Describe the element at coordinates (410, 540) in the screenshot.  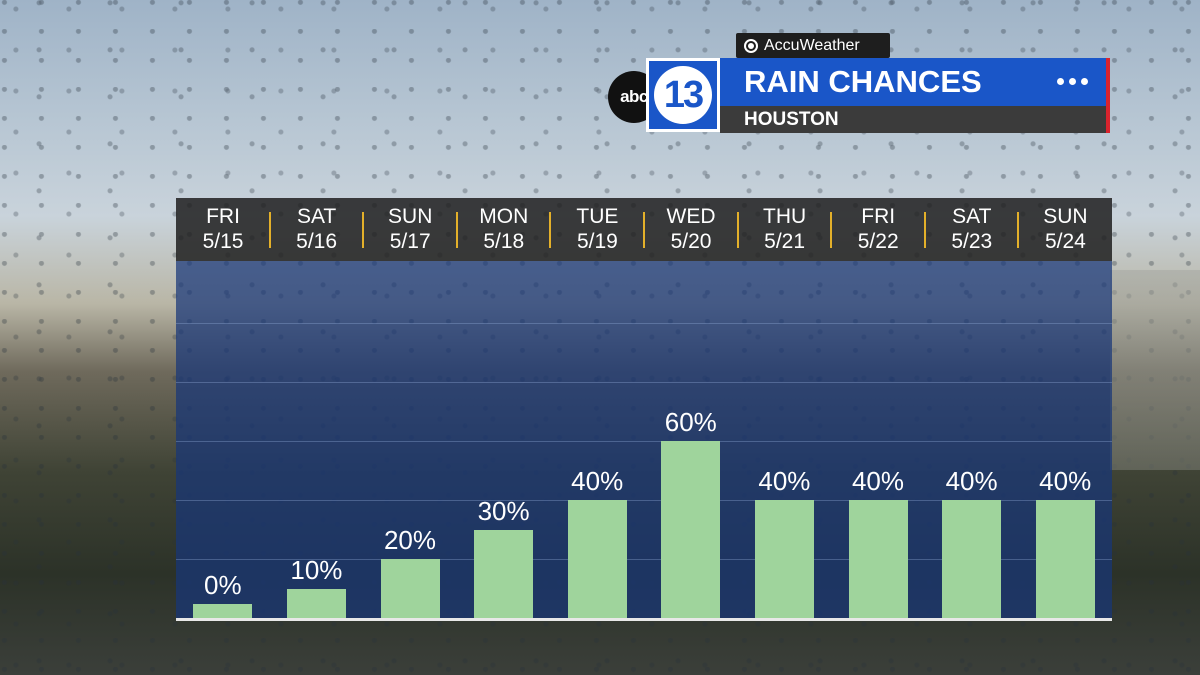
I see `rain-chance-label: 20%` at that location.